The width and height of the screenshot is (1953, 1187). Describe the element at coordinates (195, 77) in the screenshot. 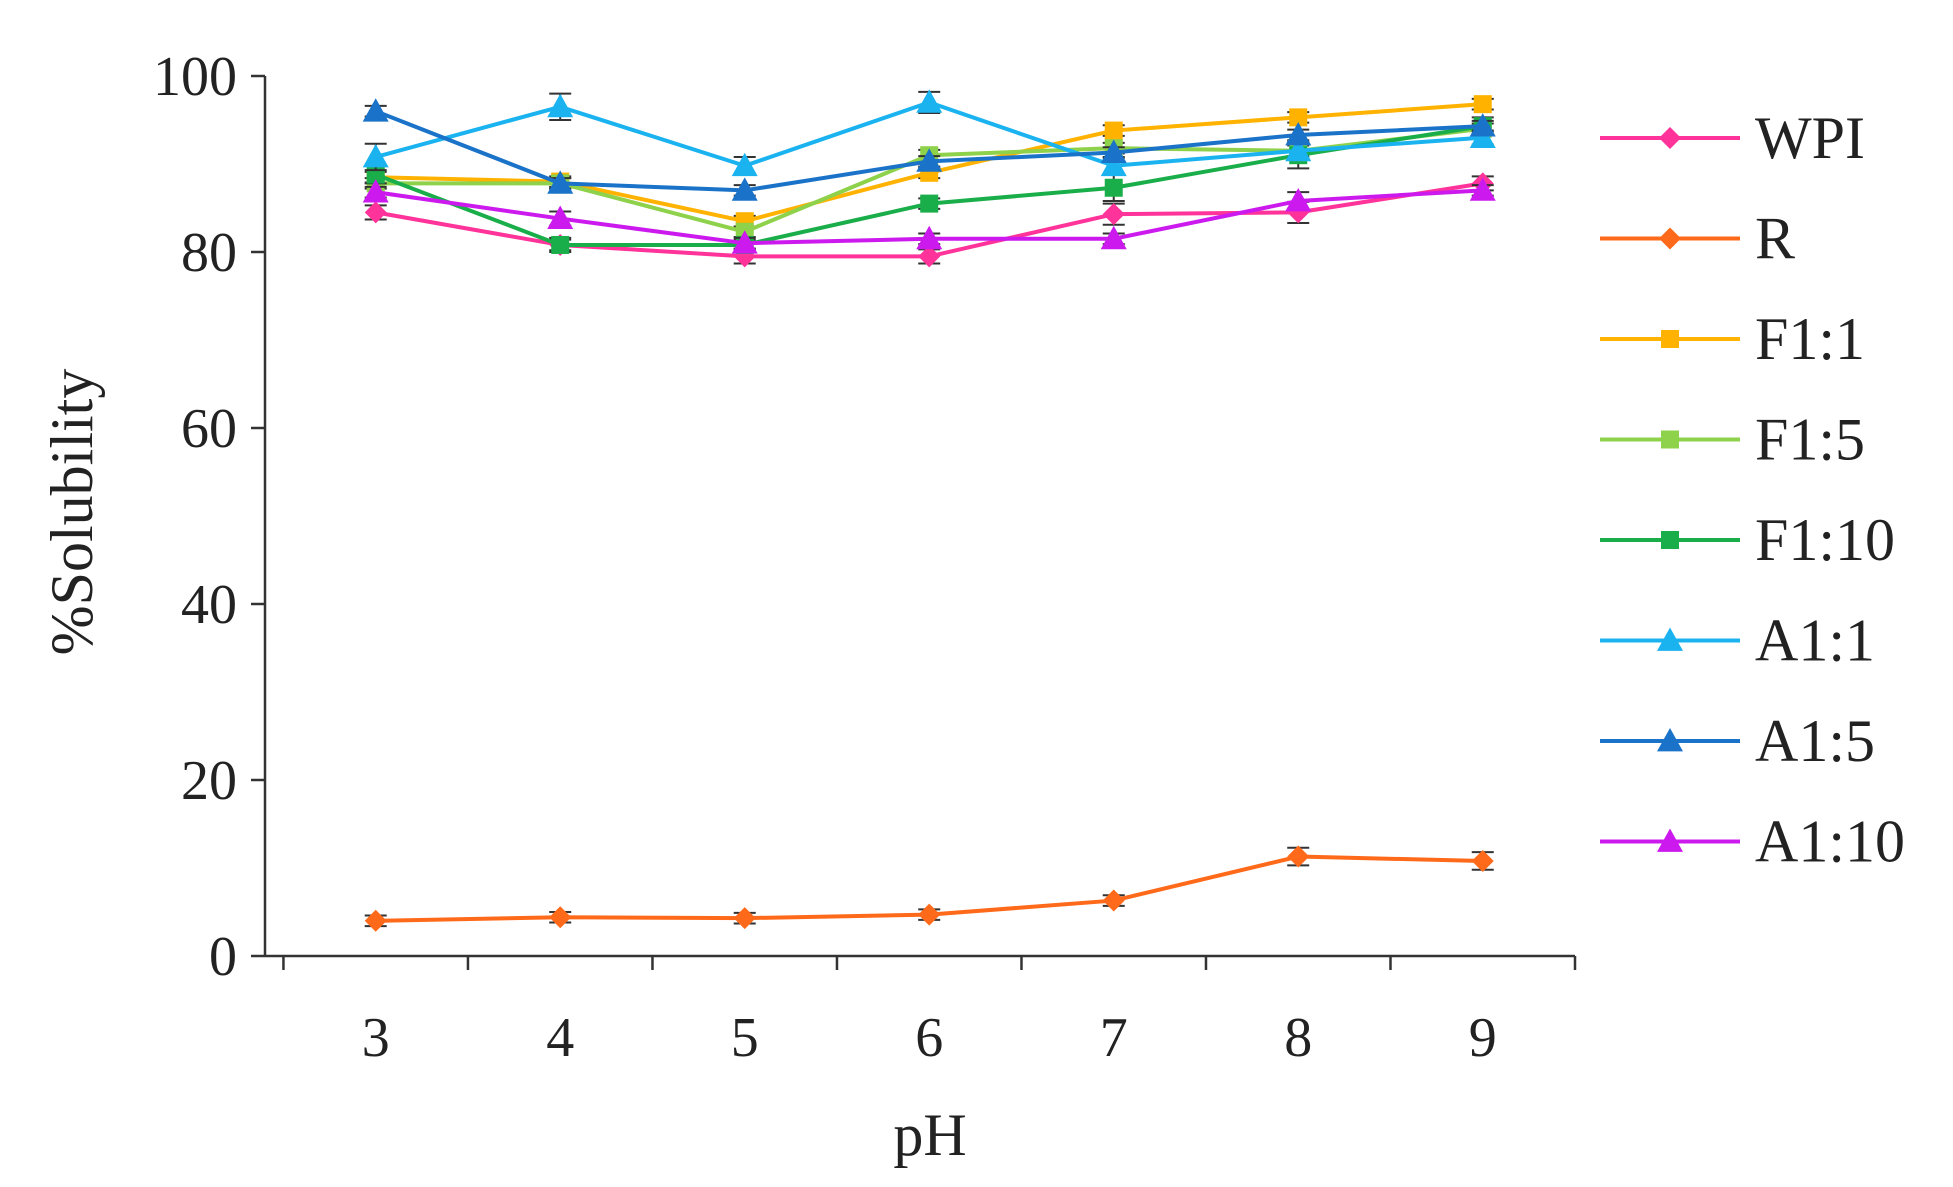

I see `y-tick-label: 100` at that location.